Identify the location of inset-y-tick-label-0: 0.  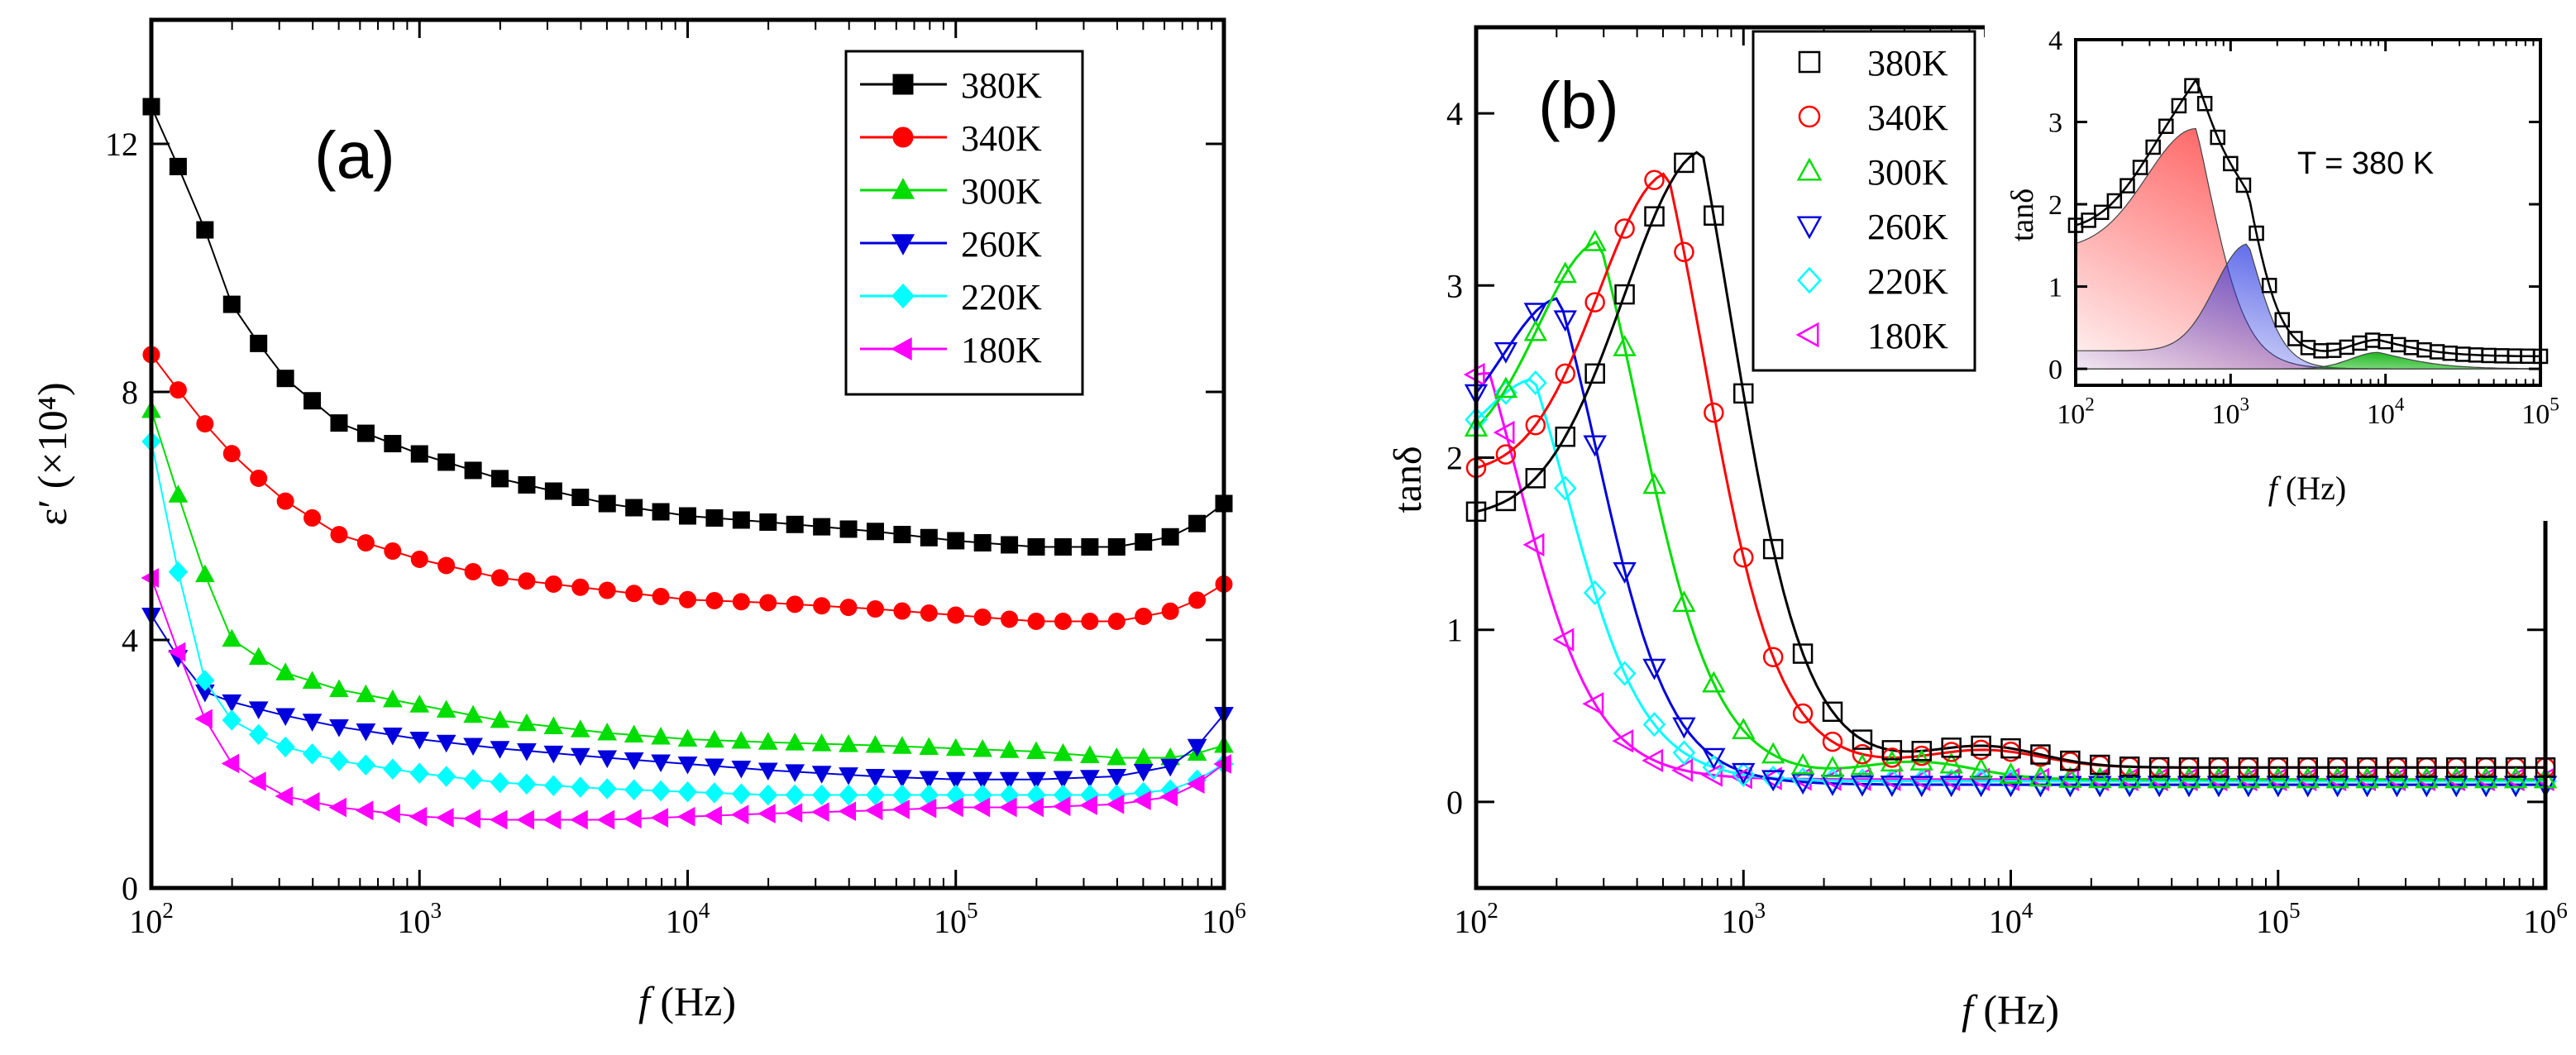
(2055, 370).